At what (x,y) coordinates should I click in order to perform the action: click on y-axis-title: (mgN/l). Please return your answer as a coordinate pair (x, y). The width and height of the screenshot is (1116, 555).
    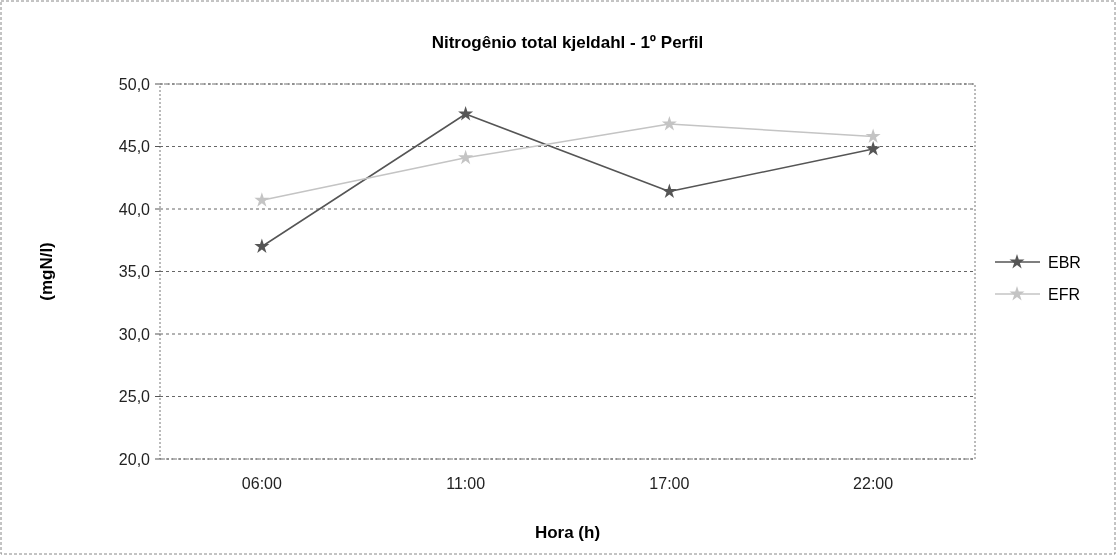
    Looking at the image, I should click on (46, 271).